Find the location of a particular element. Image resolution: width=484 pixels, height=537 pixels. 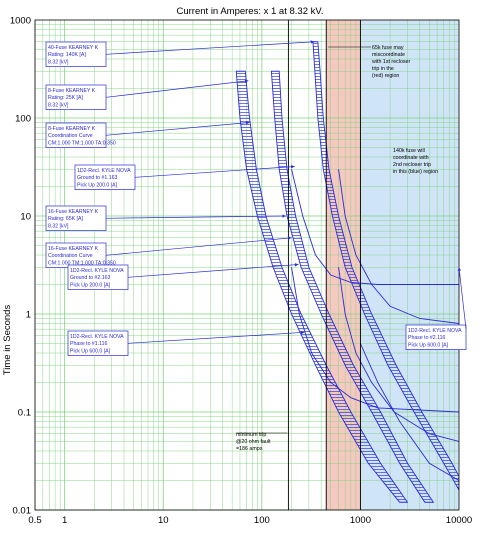

y-tick-label: 1 is located at coordinates (28, 315).